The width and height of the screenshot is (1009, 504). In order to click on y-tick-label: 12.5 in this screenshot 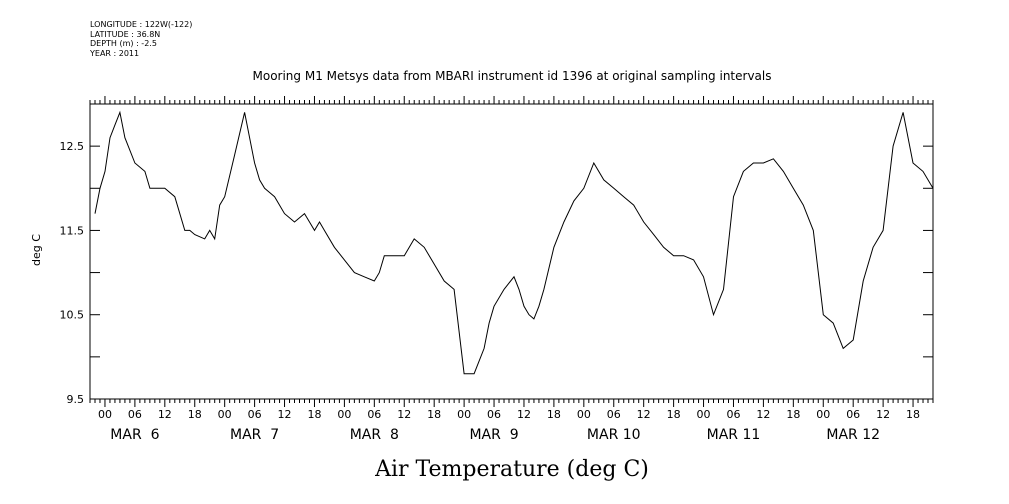, I will do `click(72, 146)`.